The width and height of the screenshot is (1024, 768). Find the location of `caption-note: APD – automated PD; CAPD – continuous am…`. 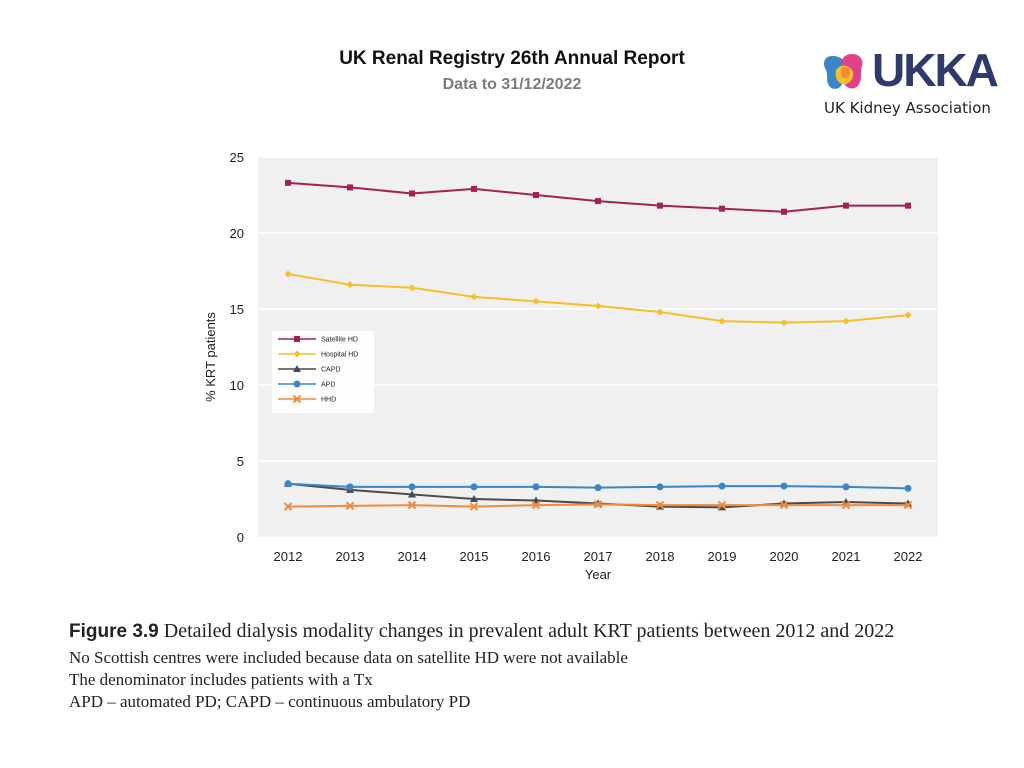

caption-note: APD – automated PD; CAPD – continuous am… is located at coordinates (270, 701).